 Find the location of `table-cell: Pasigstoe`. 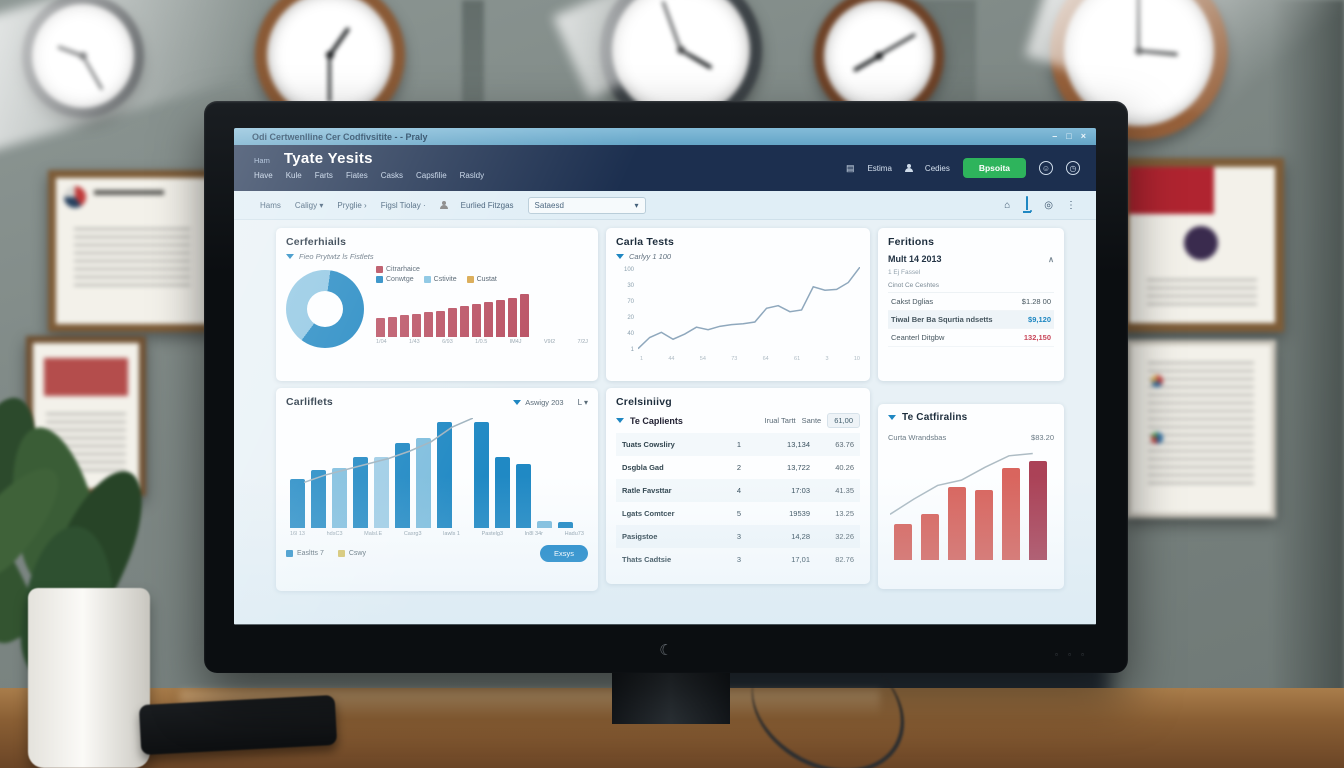

table-cell: Pasigstoe is located at coordinates (640, 536).